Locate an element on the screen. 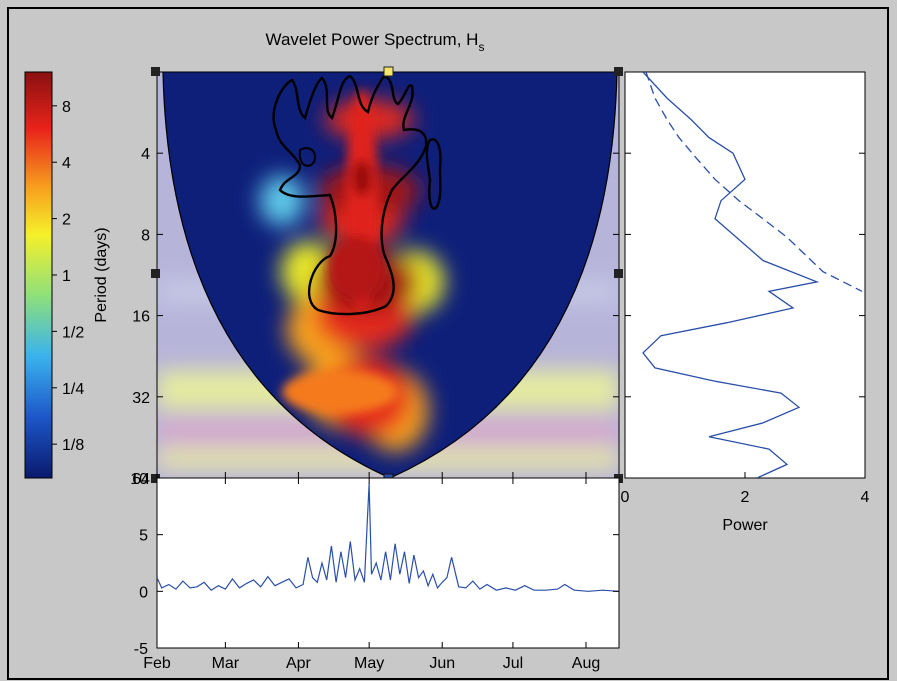 The image size is (897, 681). colorbar-tick-label: 1 is located at coordinates (66, 276).